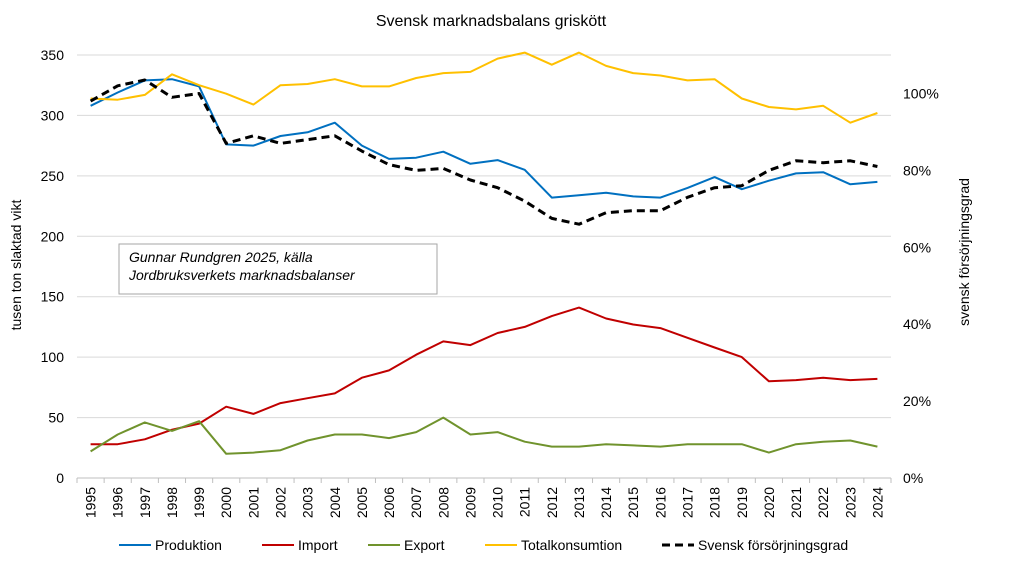  Describe the element at coordinates (484, 435) in the screenshot. I see `series-line-export` at that location.